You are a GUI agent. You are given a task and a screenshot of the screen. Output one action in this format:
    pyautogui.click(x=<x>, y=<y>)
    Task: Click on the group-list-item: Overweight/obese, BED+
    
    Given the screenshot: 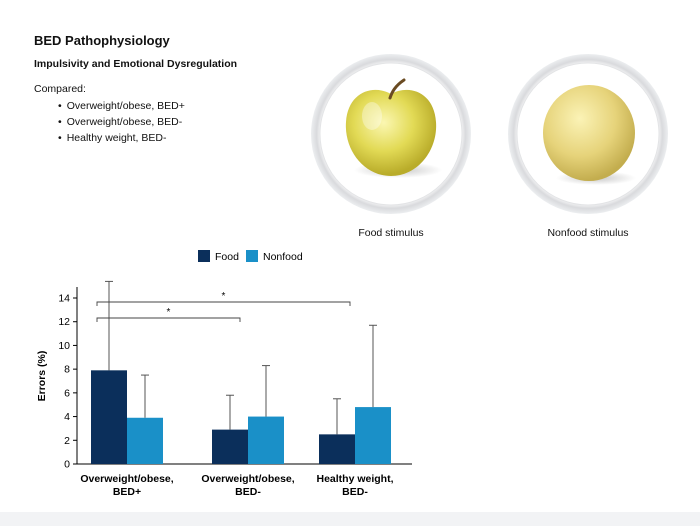 What is the action you would take?
    pyautogui.click(x=121, y=106)
    